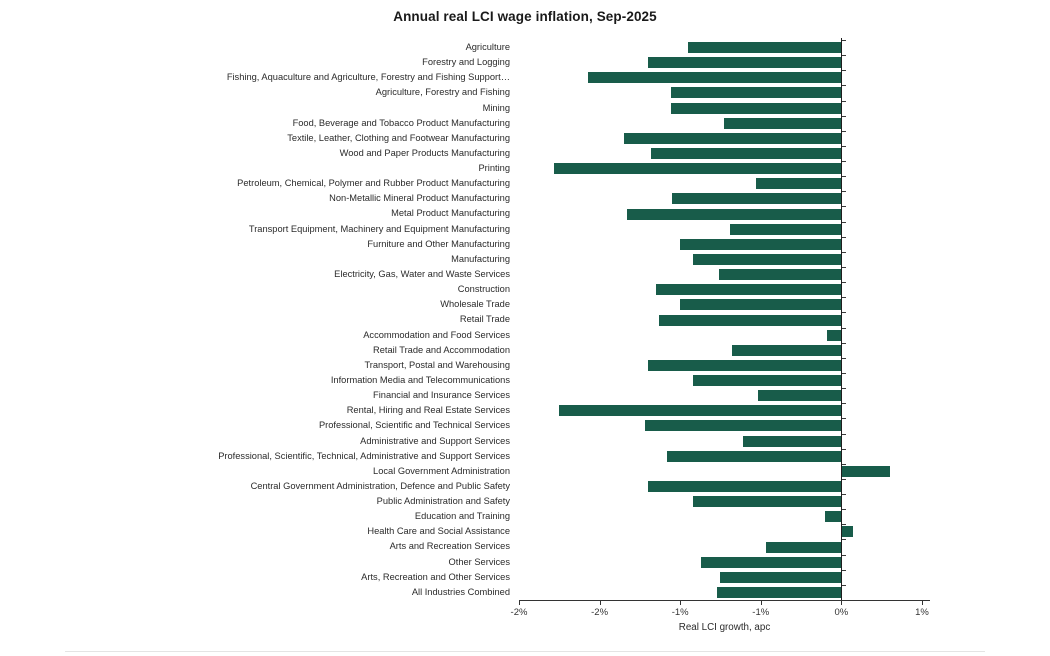 The image size is (1050, 656). Describe the element at coordinates (438, 531) in the screenshot. I see `category-label: Health Care and Social Assistance` at that location.